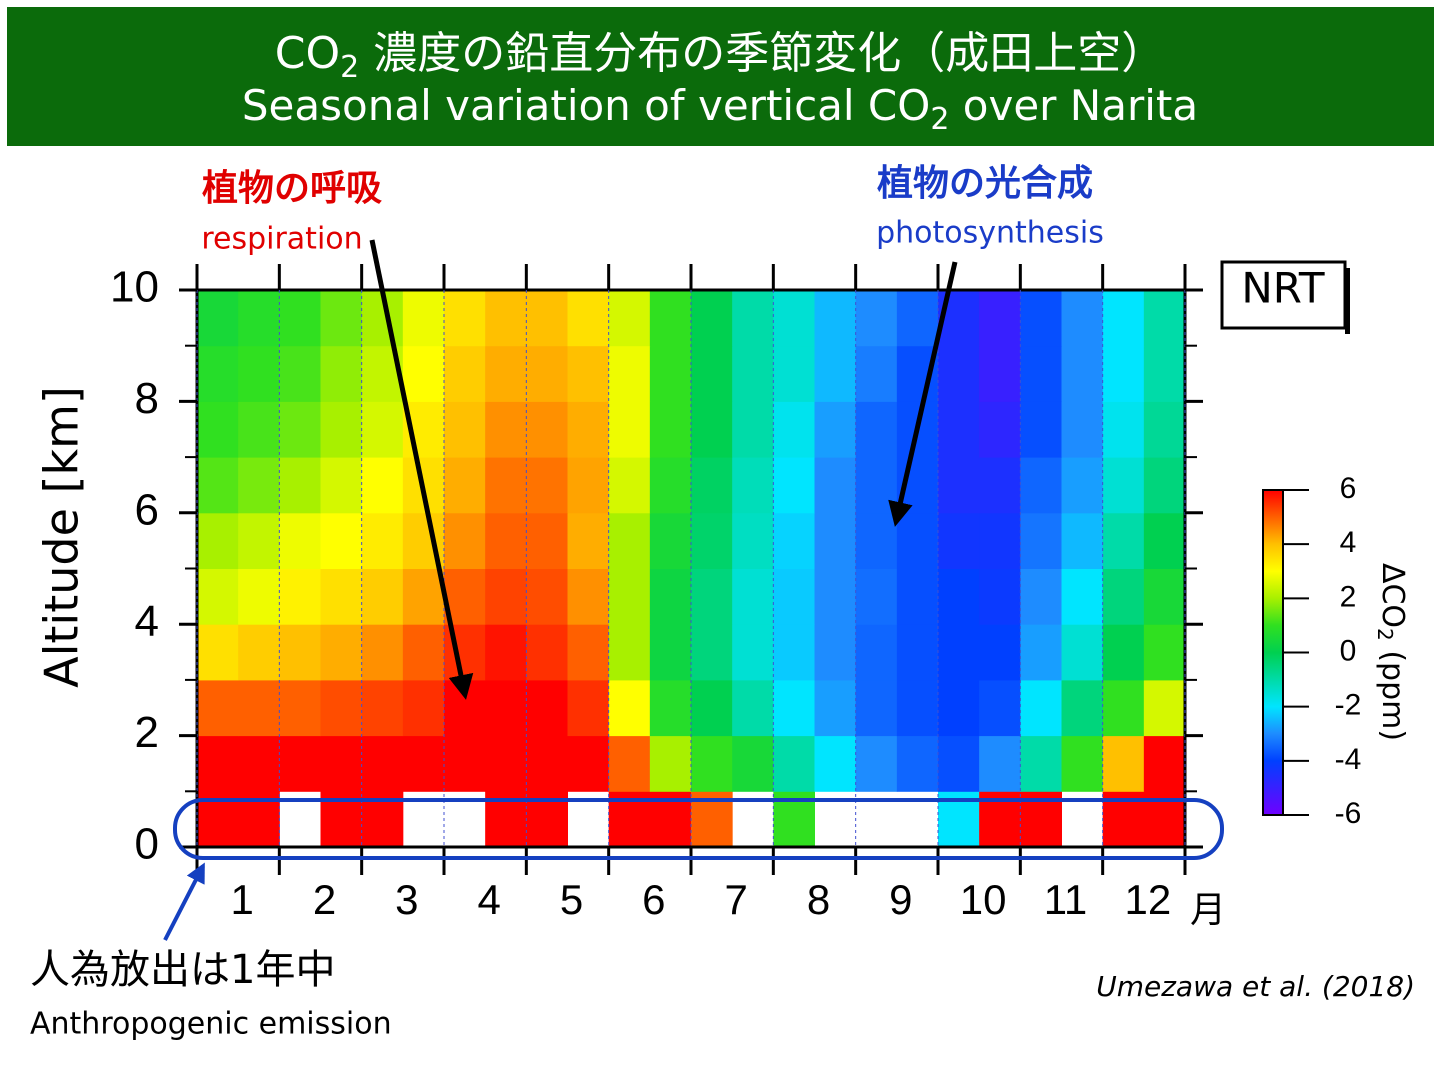 This screenshot has height=1069, width=1440. I want to click on colorbar-tick-label: -2, so click(1348, 705).